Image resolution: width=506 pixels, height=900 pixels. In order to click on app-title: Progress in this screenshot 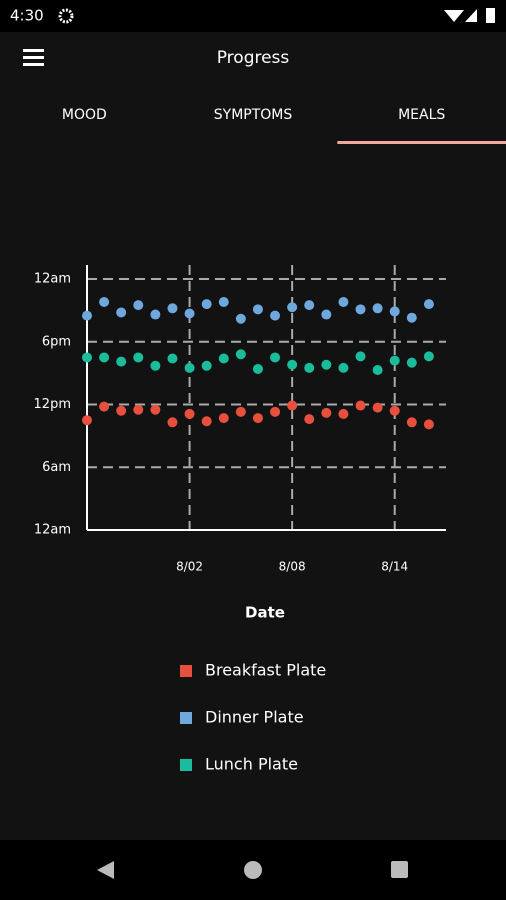, I will do `click(253, 58)`.